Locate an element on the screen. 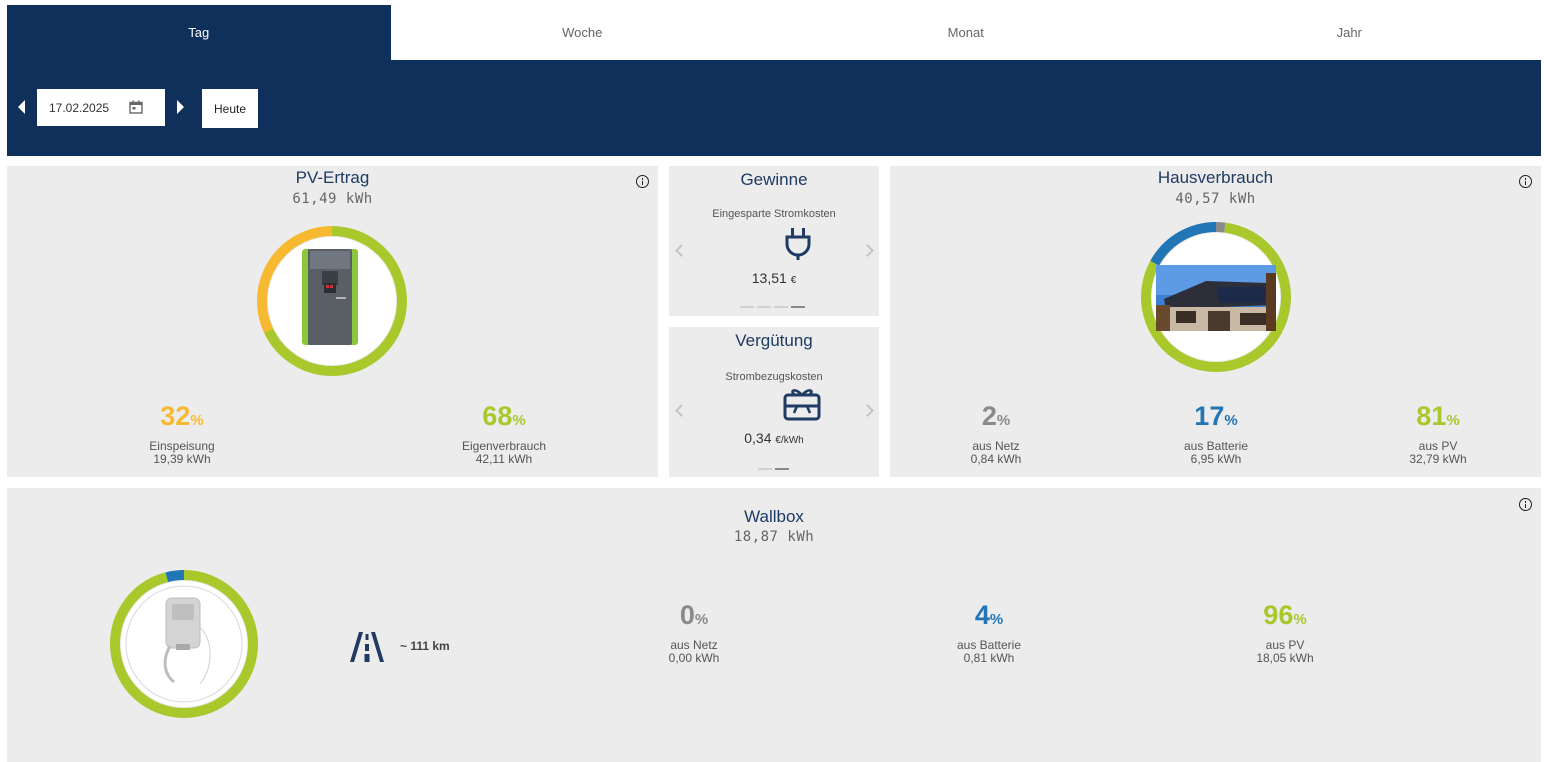 This screenshot has width=1544, height=762. stat-einspeisung: 32% Einspeisung 19,39 kWh is located at coordinates (182, 433).